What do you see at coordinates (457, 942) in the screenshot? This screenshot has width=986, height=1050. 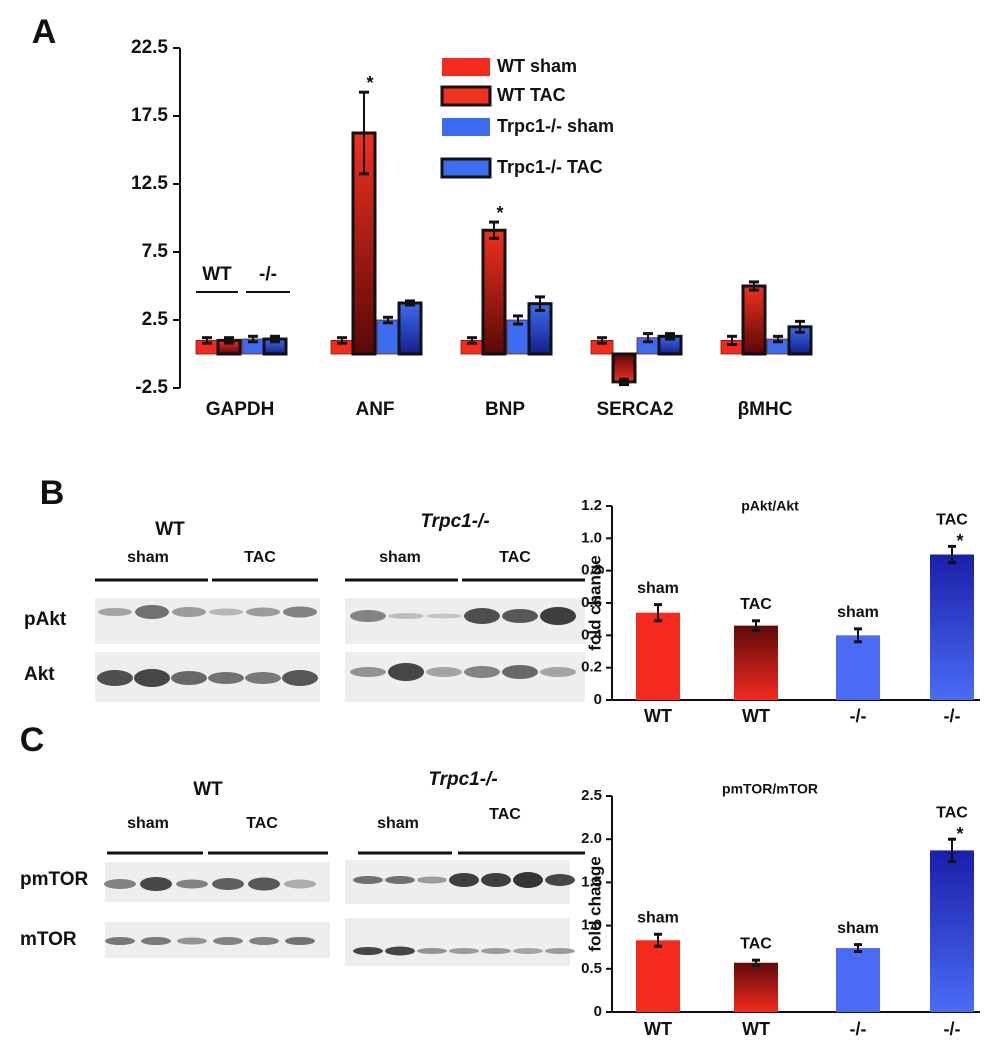 I see `blot-strip` at bounding box center [457, 942].